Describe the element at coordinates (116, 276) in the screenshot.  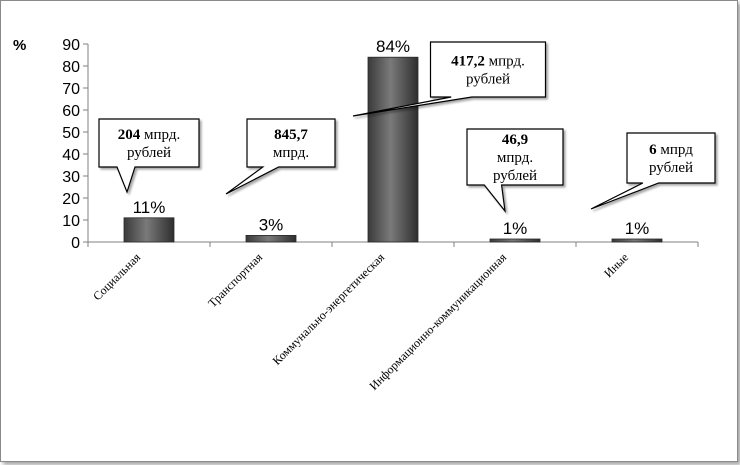
I see `category-label: Социальная` at that location.